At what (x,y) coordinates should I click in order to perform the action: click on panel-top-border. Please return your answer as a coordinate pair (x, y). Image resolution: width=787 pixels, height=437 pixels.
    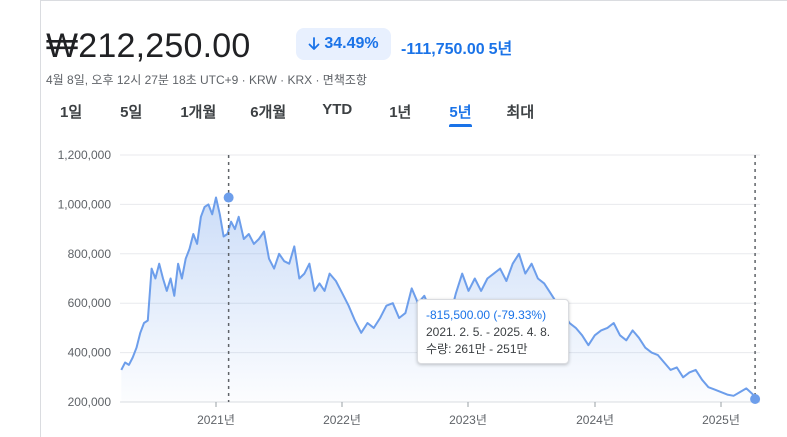
    Looking at the image, I should click on (413, 0).